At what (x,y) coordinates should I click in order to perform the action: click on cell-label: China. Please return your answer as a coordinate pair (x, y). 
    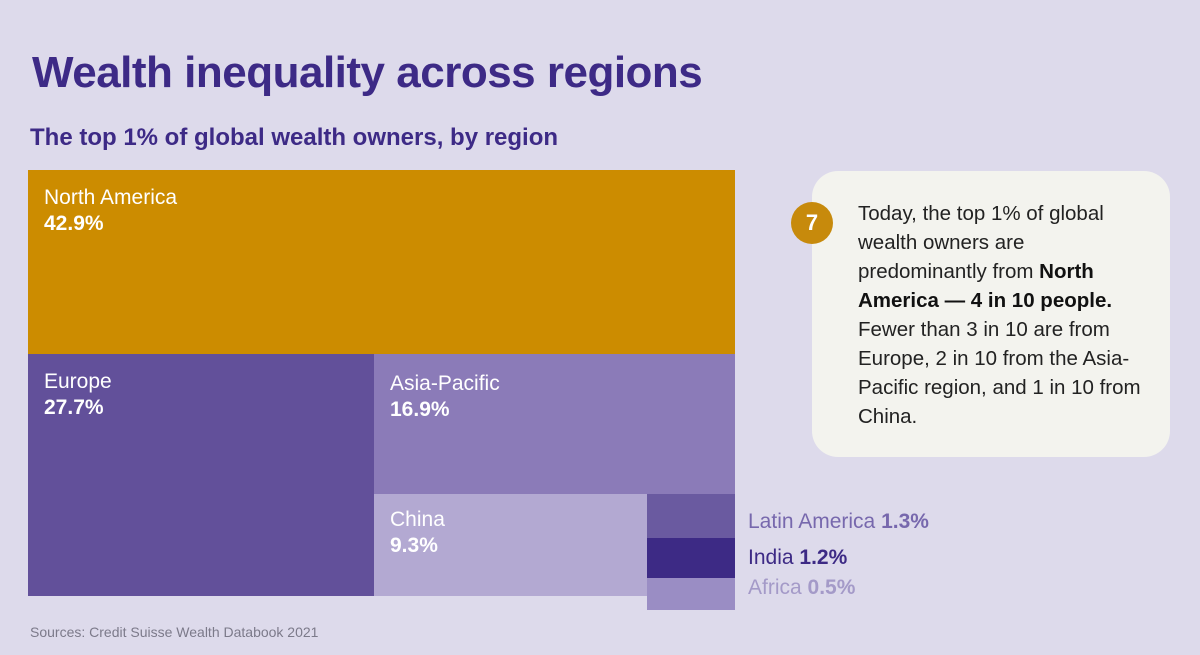
    Looking at the image, I should click on (417, 519).